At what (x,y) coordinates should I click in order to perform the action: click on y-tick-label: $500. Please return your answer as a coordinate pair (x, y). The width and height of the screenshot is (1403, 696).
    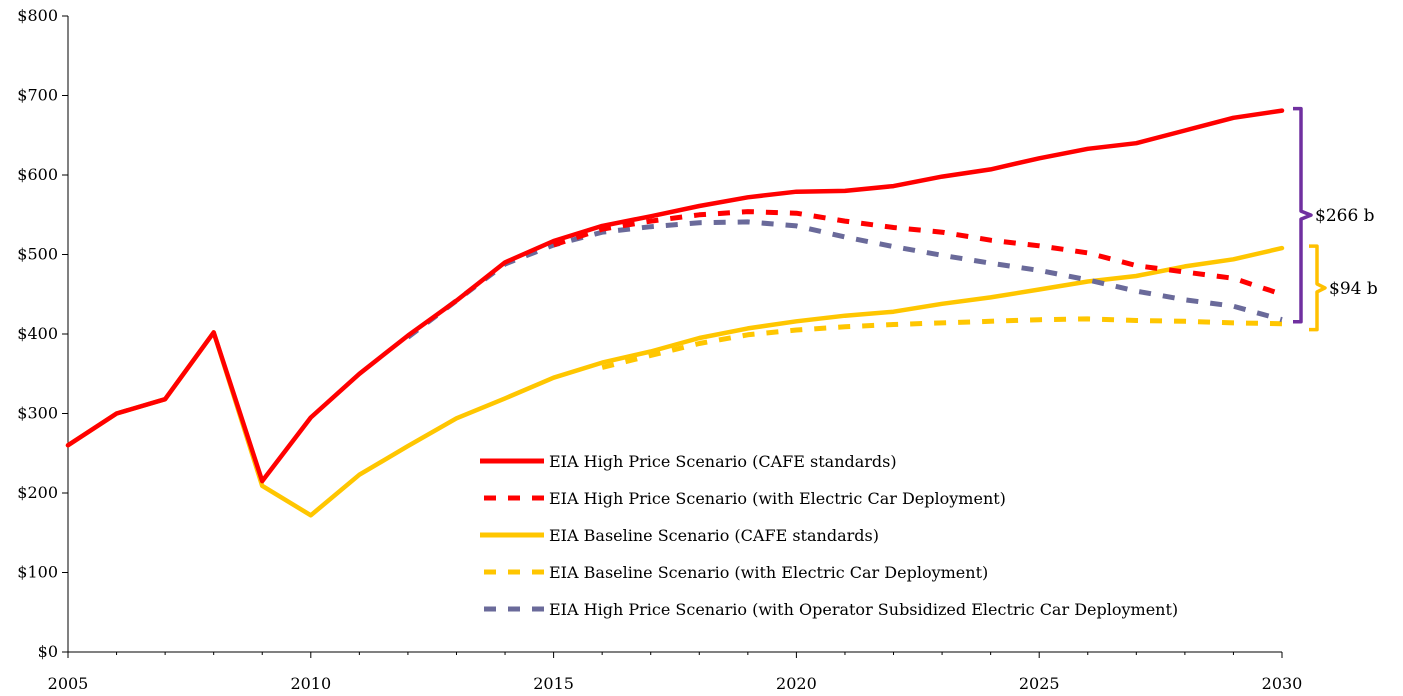
    Looking at the image, I should click on (37, 254).